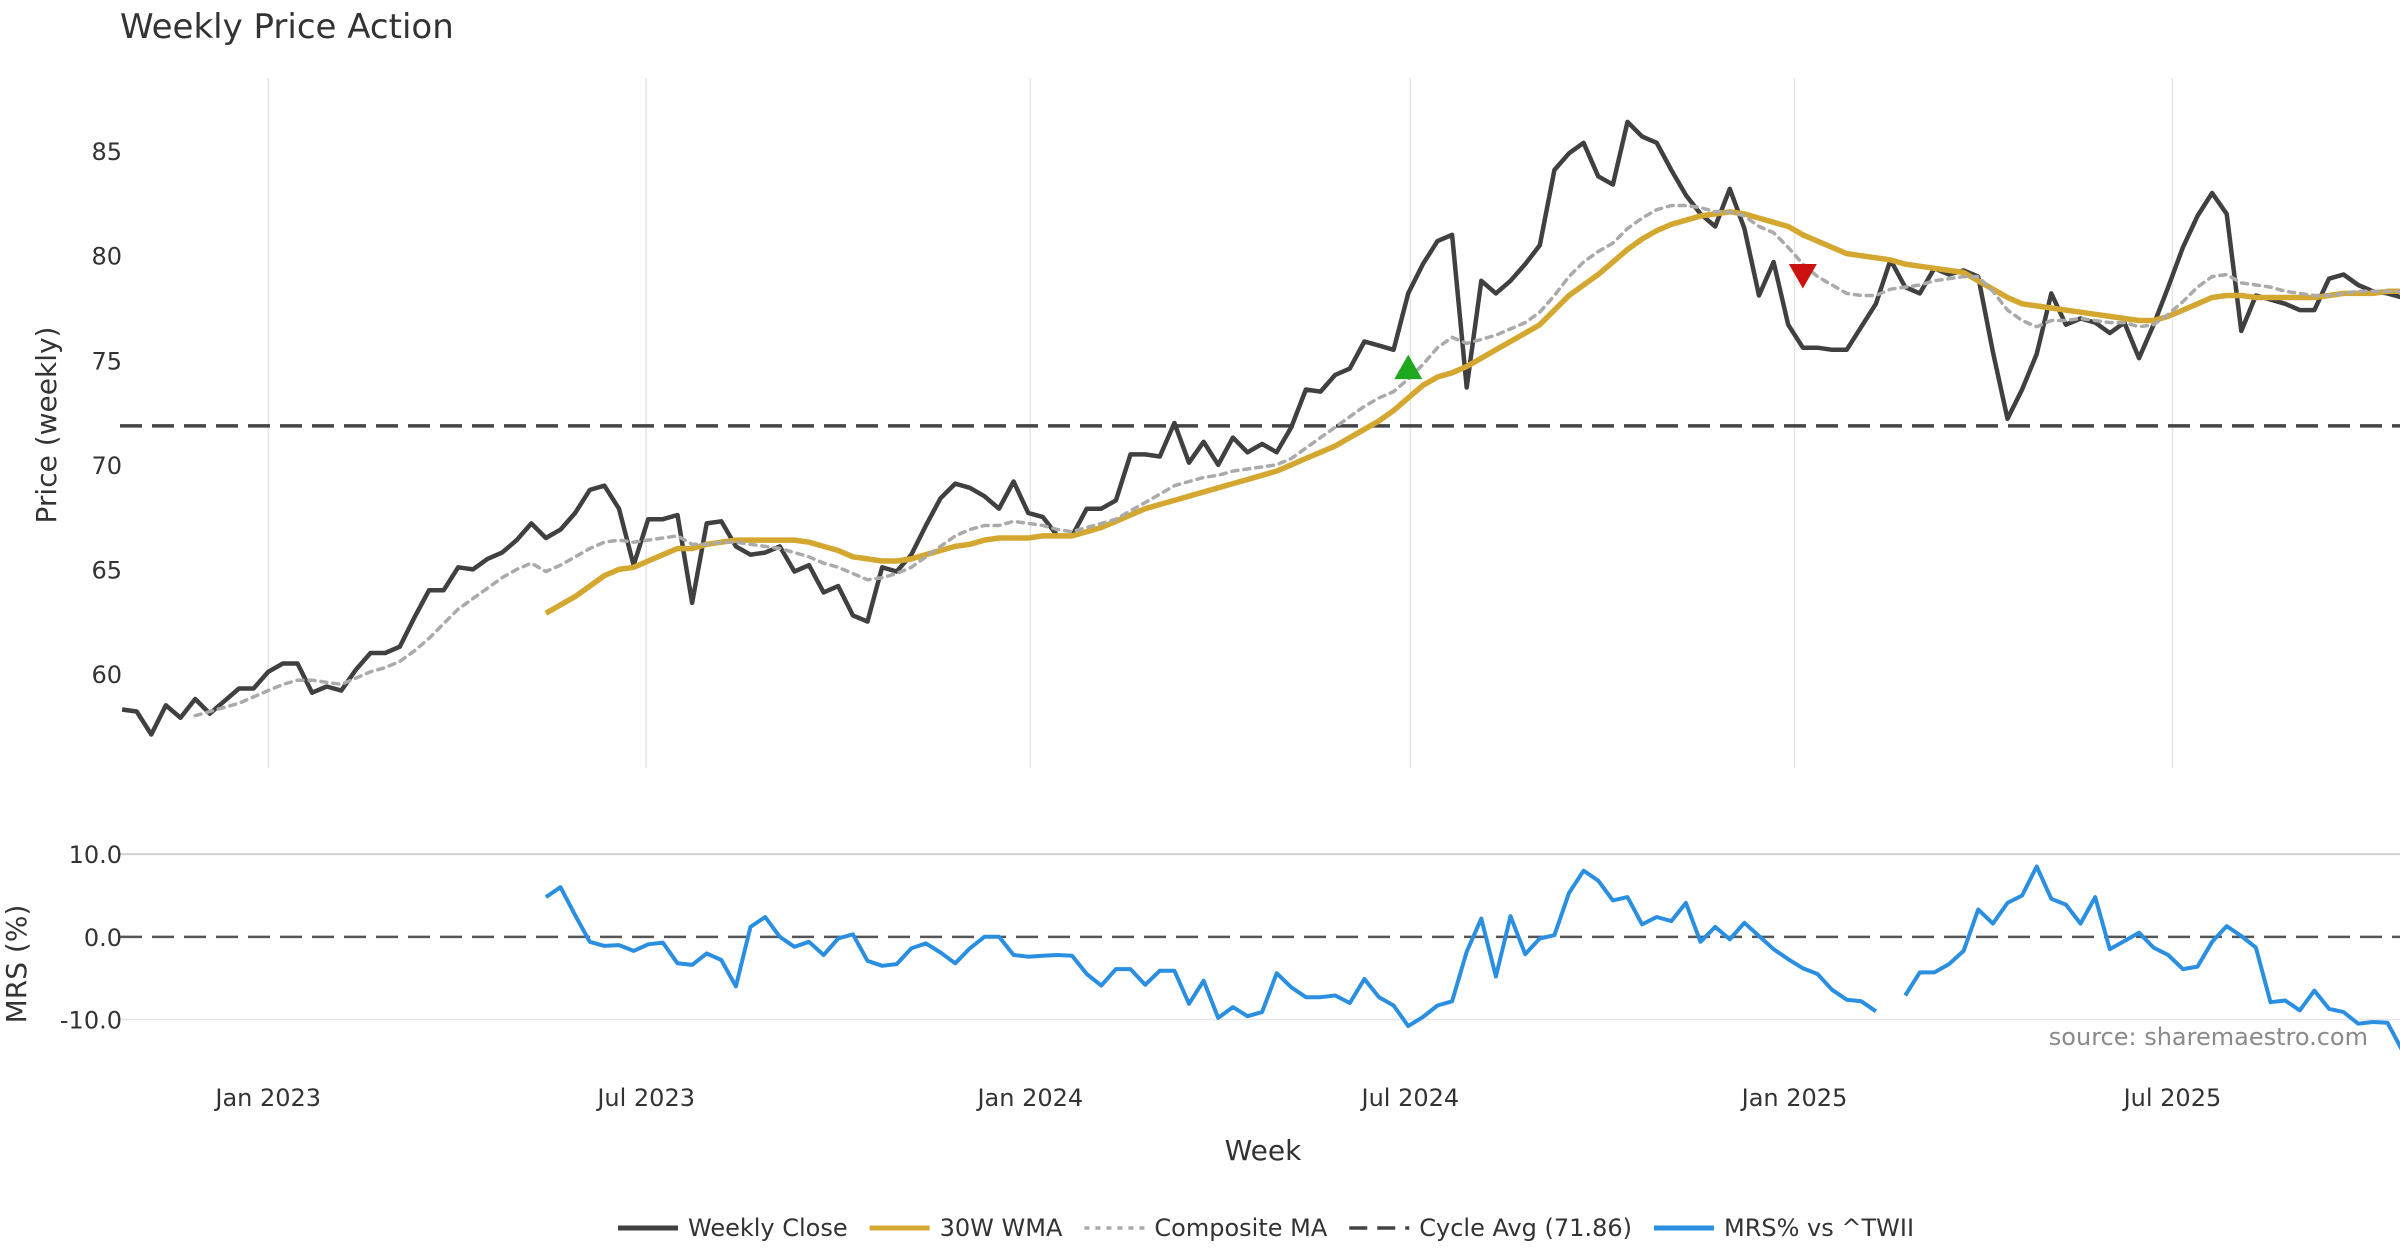  I want to click on mrs-y-tick-label: 0.0, so click(103, 938).